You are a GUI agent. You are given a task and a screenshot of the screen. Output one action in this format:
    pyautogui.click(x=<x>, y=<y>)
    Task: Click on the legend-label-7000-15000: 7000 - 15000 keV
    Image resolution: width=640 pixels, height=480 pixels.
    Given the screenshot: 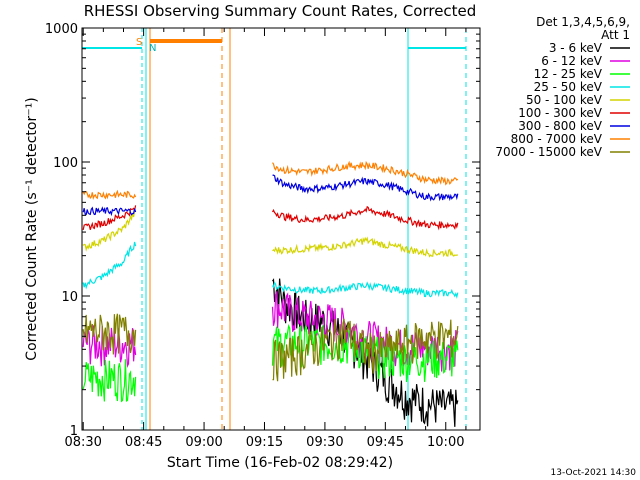 What is the action you would take?
    pyautogui.click(x=548, y=152)
    